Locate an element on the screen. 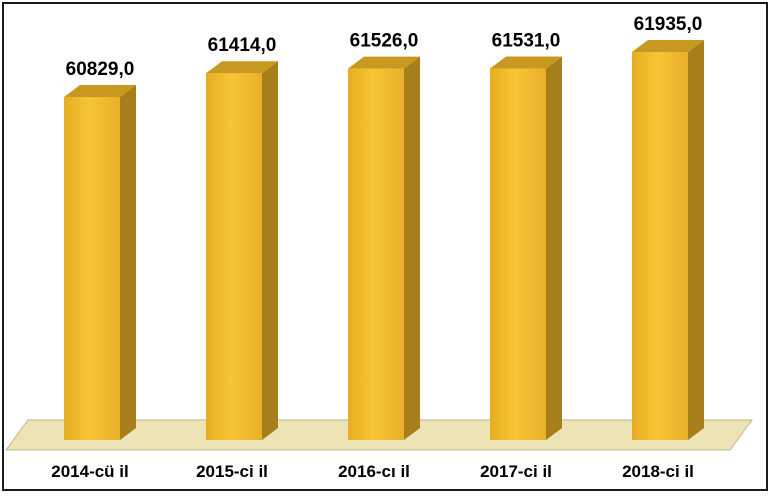  value-label: 61526,0 is located at coordinates (384, 41).